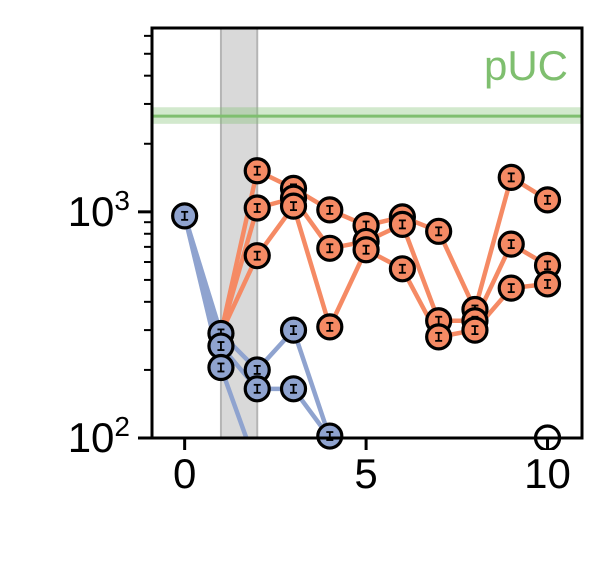  Describe the element at coordinates (547, 473) in the screenshot. I see `x-tick-label-2: 10` at that location.